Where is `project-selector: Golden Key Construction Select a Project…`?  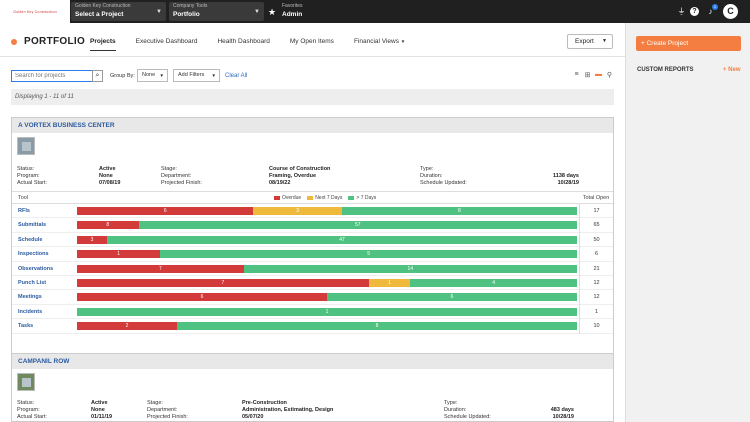
project-selector: Golden Key Construction Select a Project… is located at coordinates (118, 11).